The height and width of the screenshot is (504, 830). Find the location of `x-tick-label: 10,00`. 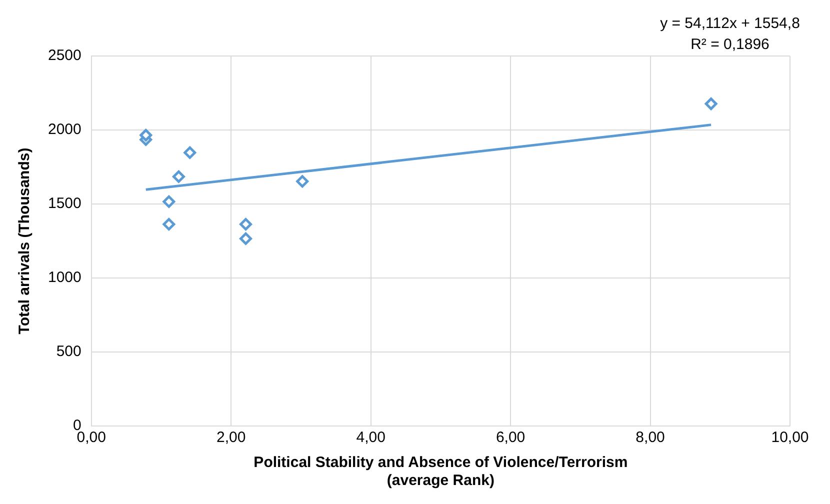

x-tick-label: 10,00 is located at coordinates (790, 437).